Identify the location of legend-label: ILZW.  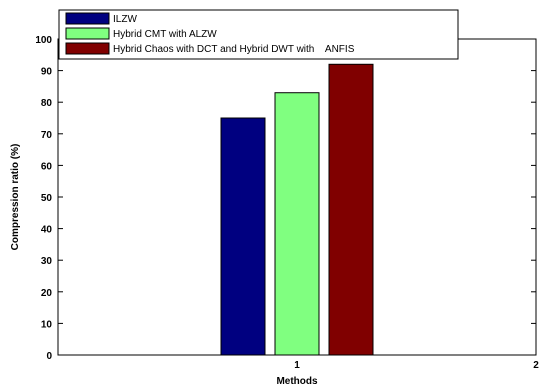
(125, 19).